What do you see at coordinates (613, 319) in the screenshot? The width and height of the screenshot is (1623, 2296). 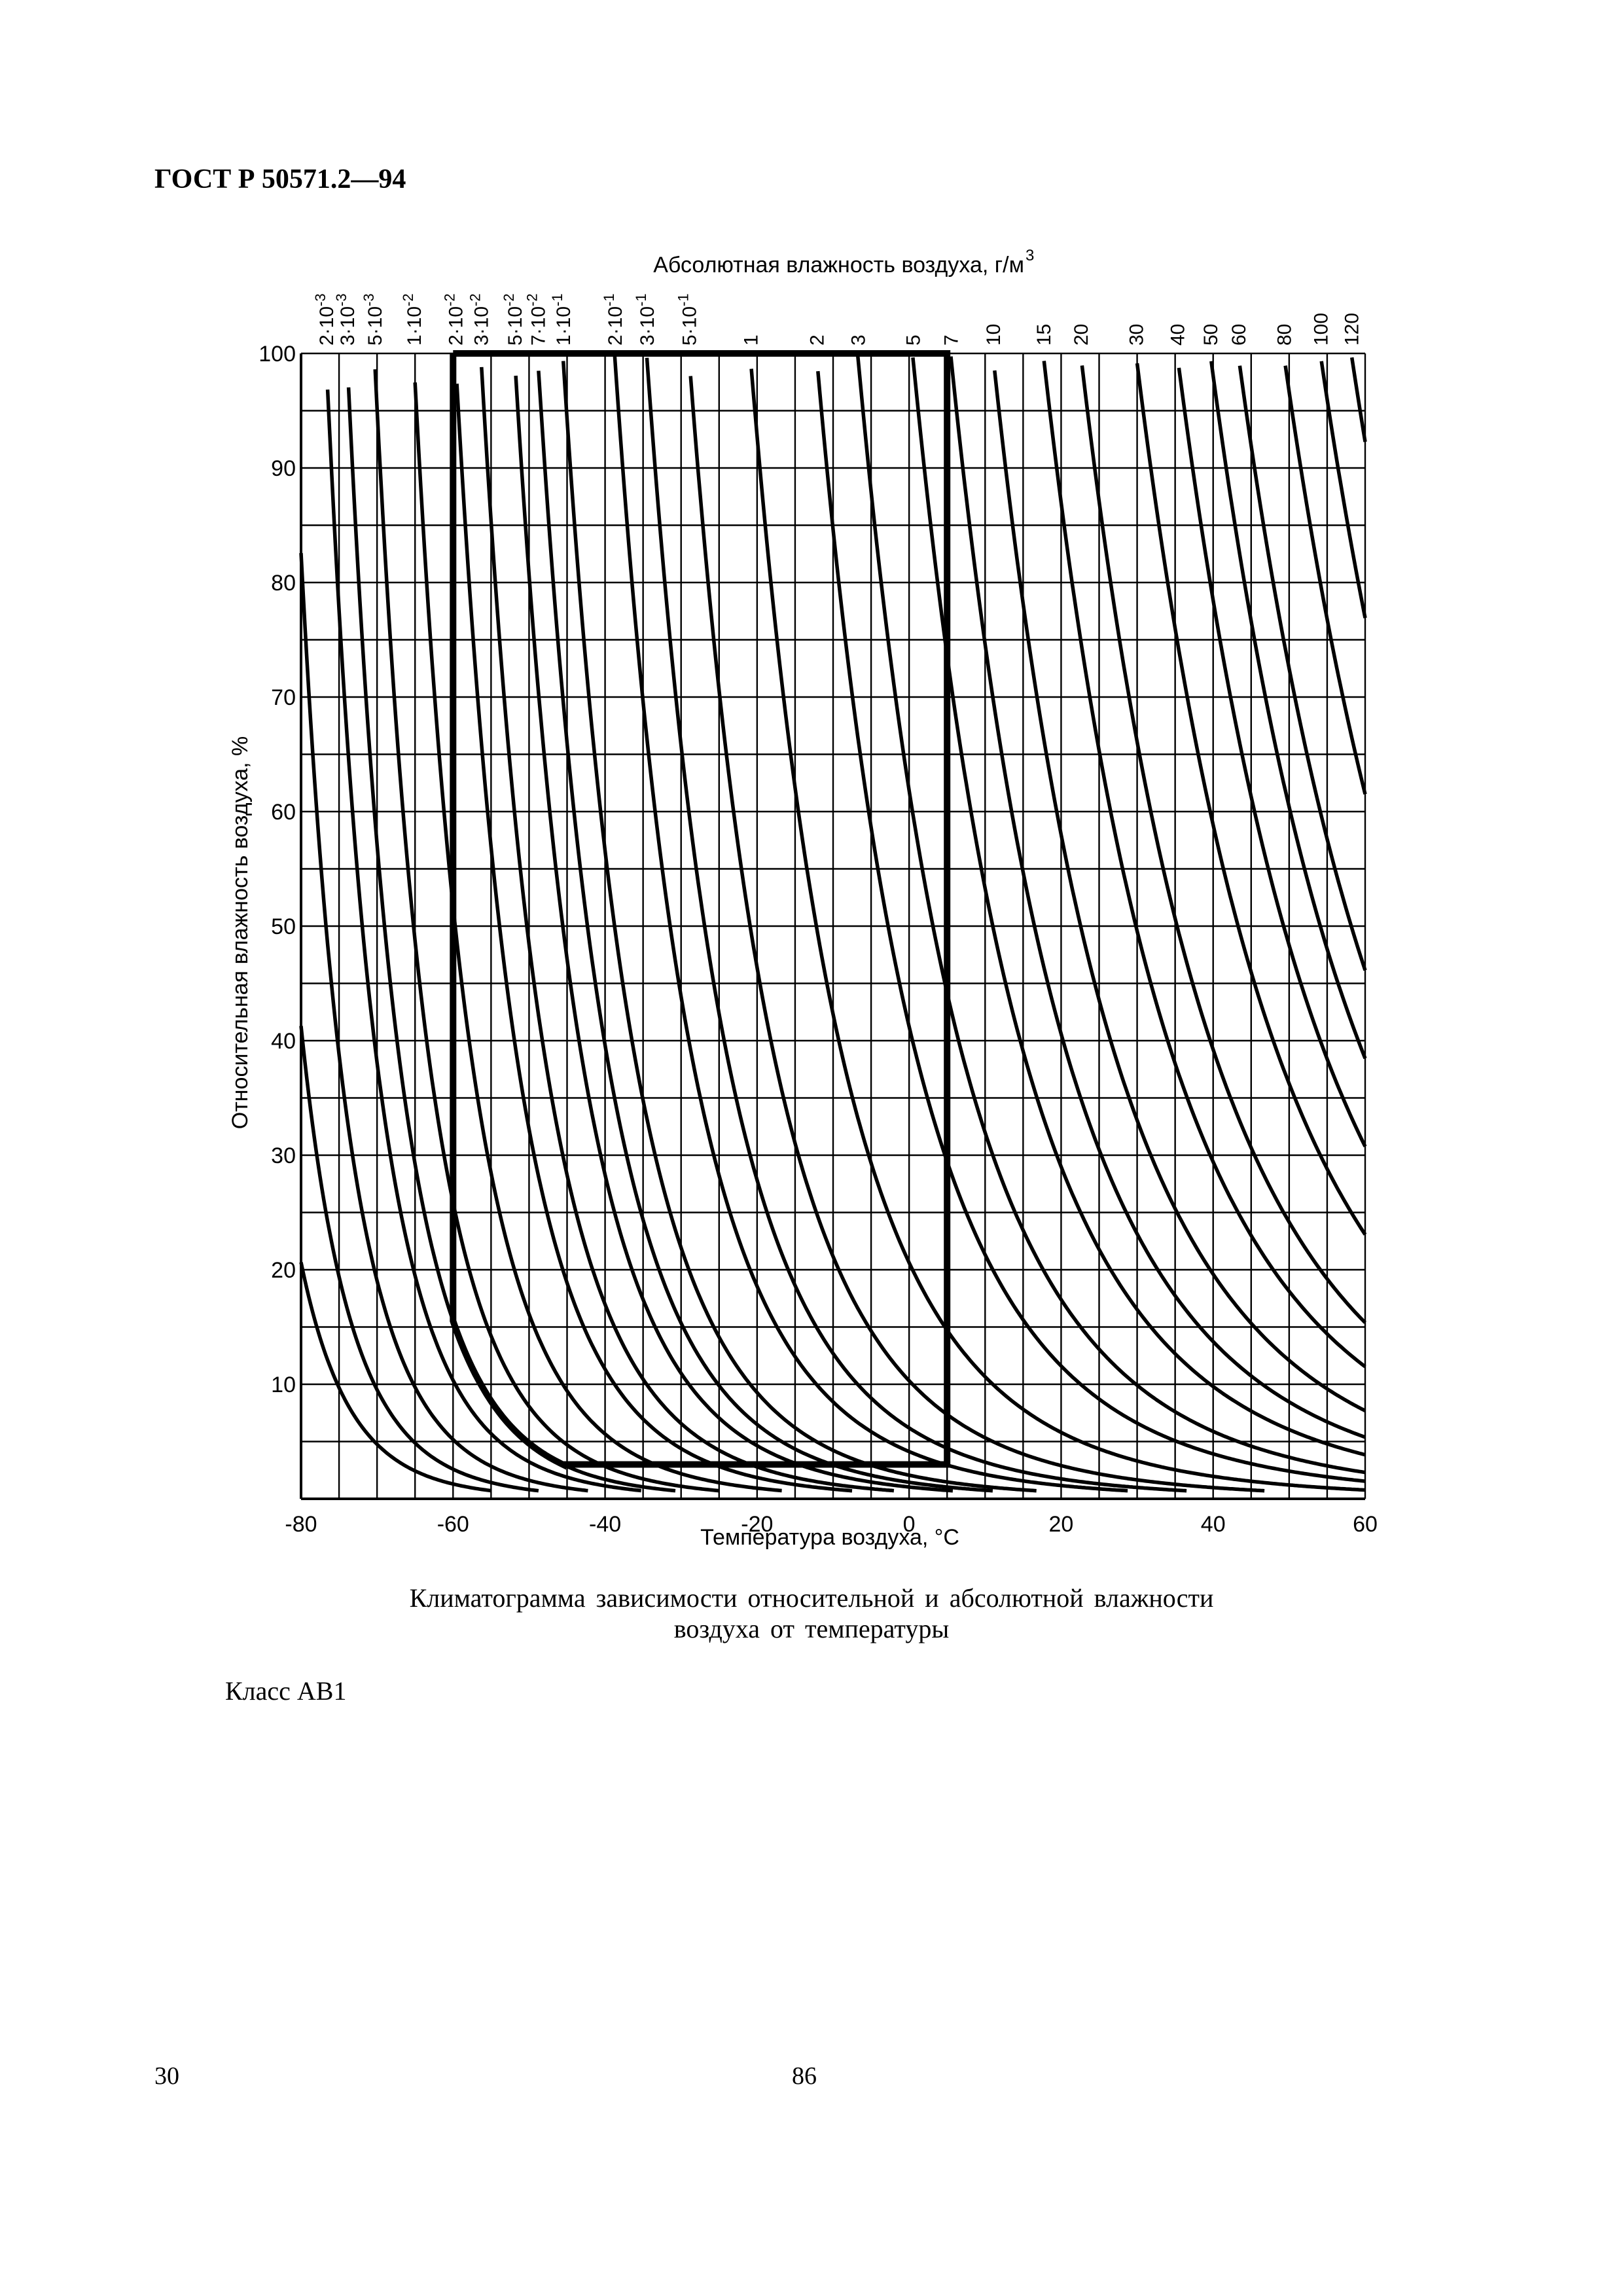 I see `absolute-humidity-tick-label: 2·10-1` at bounding box center [613, 319].